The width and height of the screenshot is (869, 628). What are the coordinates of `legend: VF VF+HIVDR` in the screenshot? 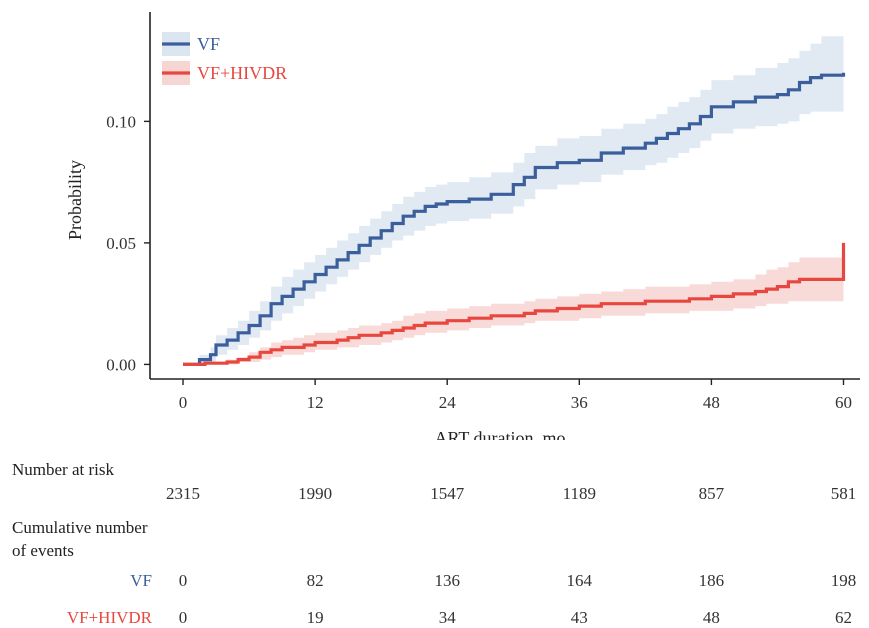 It's located at (224, 58).